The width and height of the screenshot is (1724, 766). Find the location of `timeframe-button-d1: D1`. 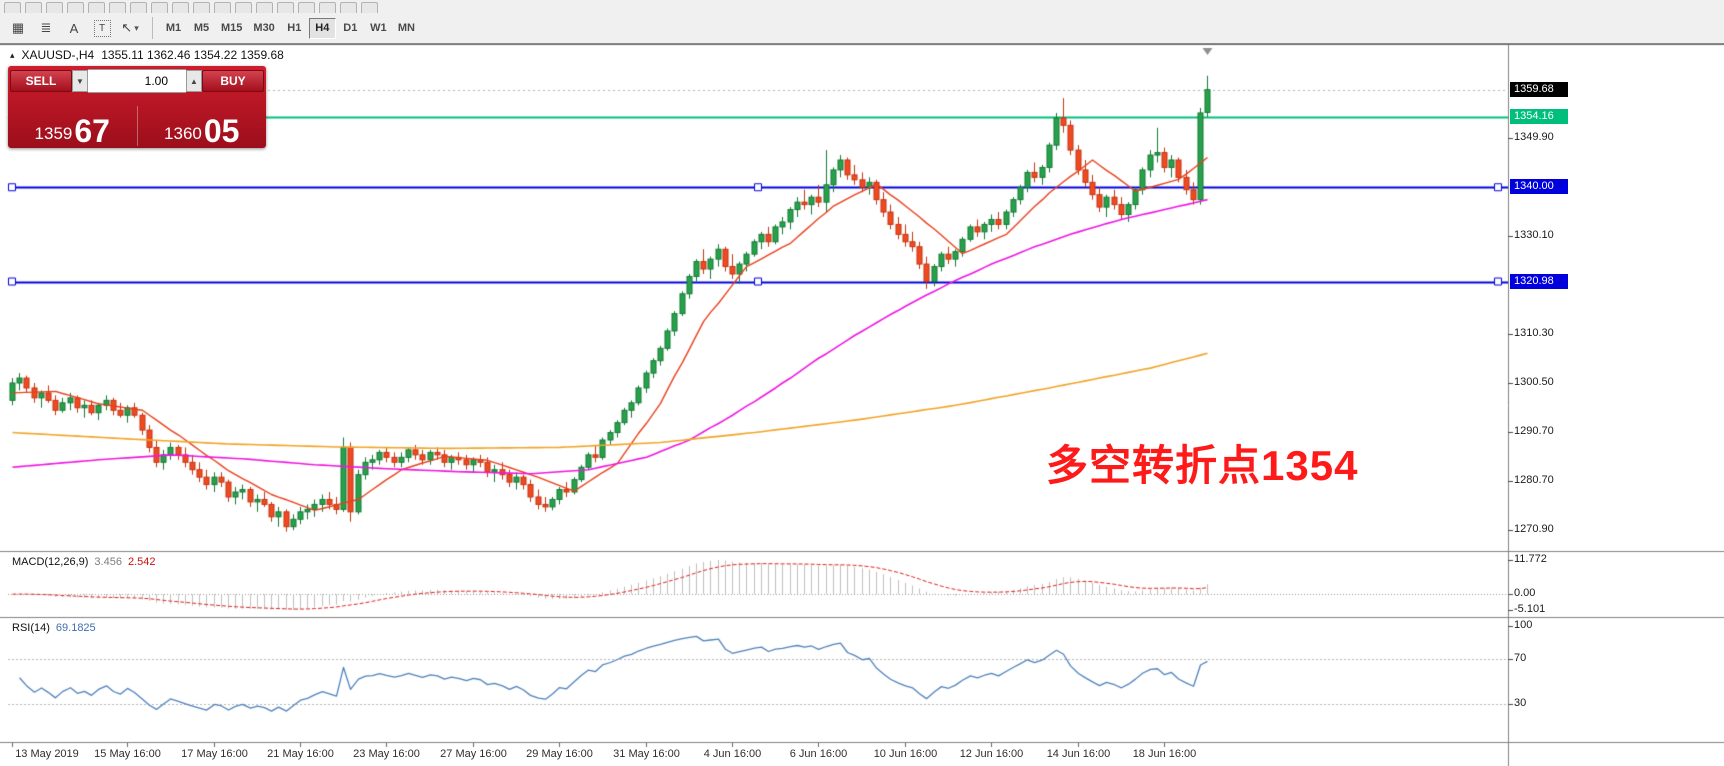

timeframe-button-d1: D1 is located at coordinates (350, 28).